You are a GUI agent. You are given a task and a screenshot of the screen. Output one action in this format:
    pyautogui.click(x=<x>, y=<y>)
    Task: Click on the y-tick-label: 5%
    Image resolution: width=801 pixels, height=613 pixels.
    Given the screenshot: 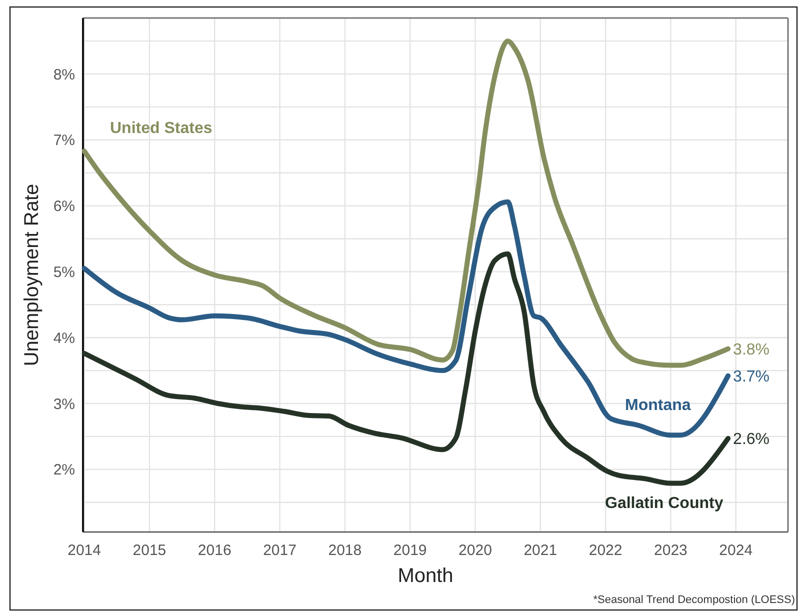 What is the action you would take?
    pyautogui.click(x=64, y=272)
    